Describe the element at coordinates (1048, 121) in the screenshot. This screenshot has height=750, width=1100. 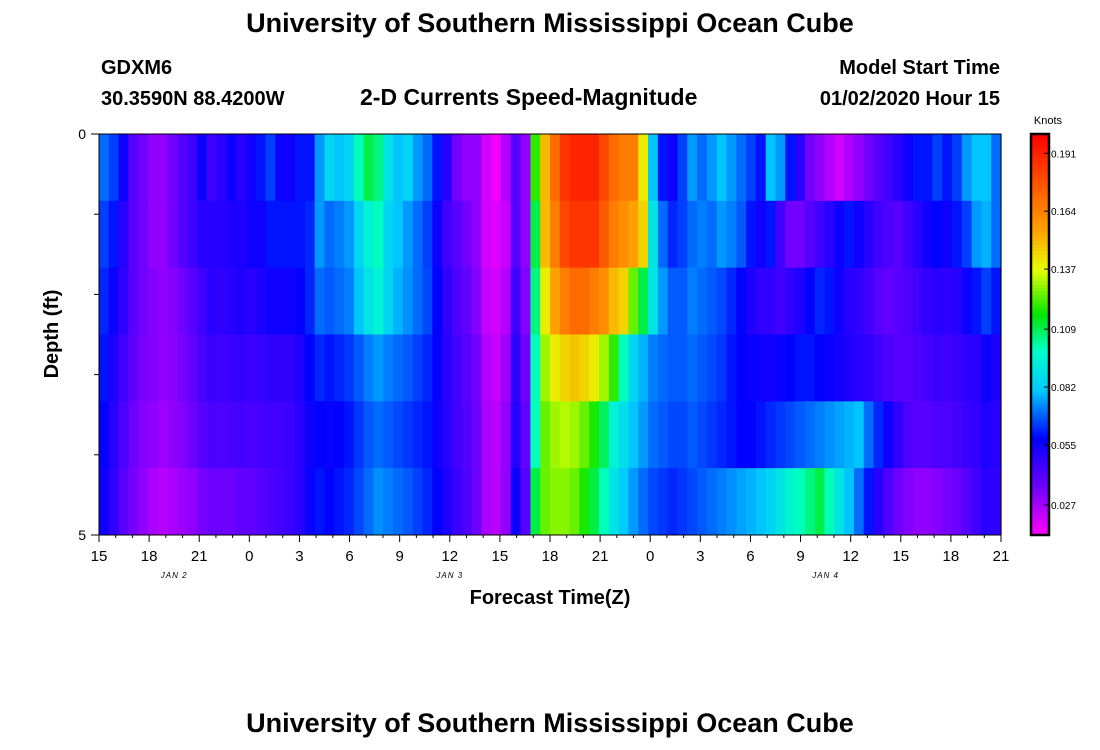
I see `colorbar-label: Knots` at that location.